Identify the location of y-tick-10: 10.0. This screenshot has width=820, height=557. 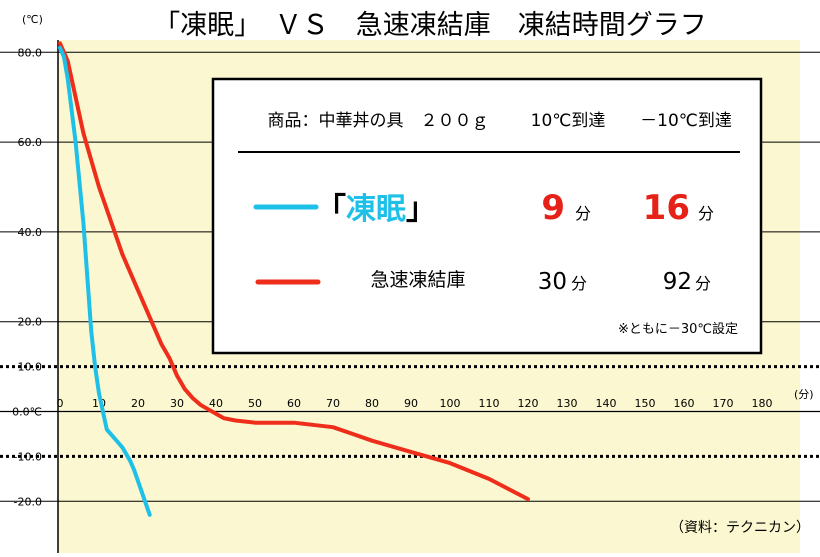
(30, 367).